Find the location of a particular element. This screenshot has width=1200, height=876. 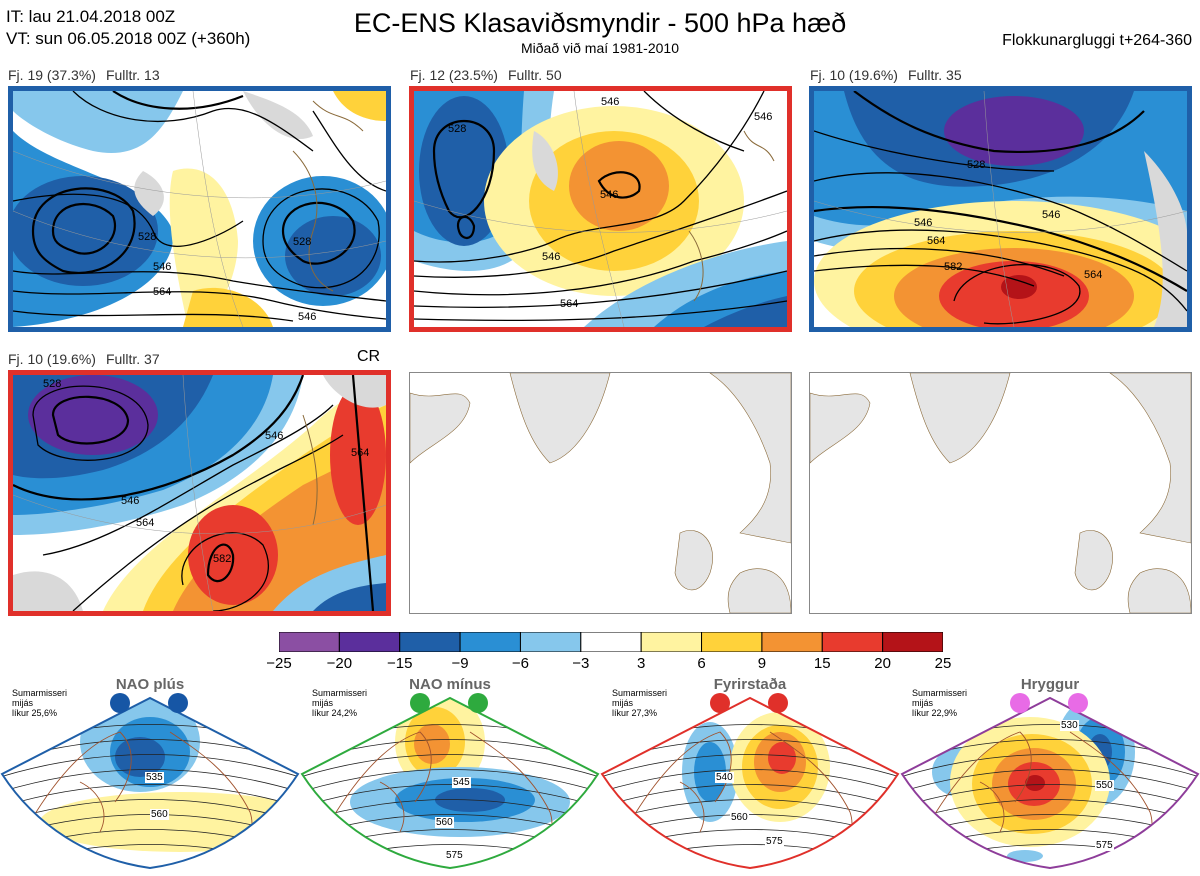

regime-note-line: líkur 22,9% is located at coordinates (935, 713).